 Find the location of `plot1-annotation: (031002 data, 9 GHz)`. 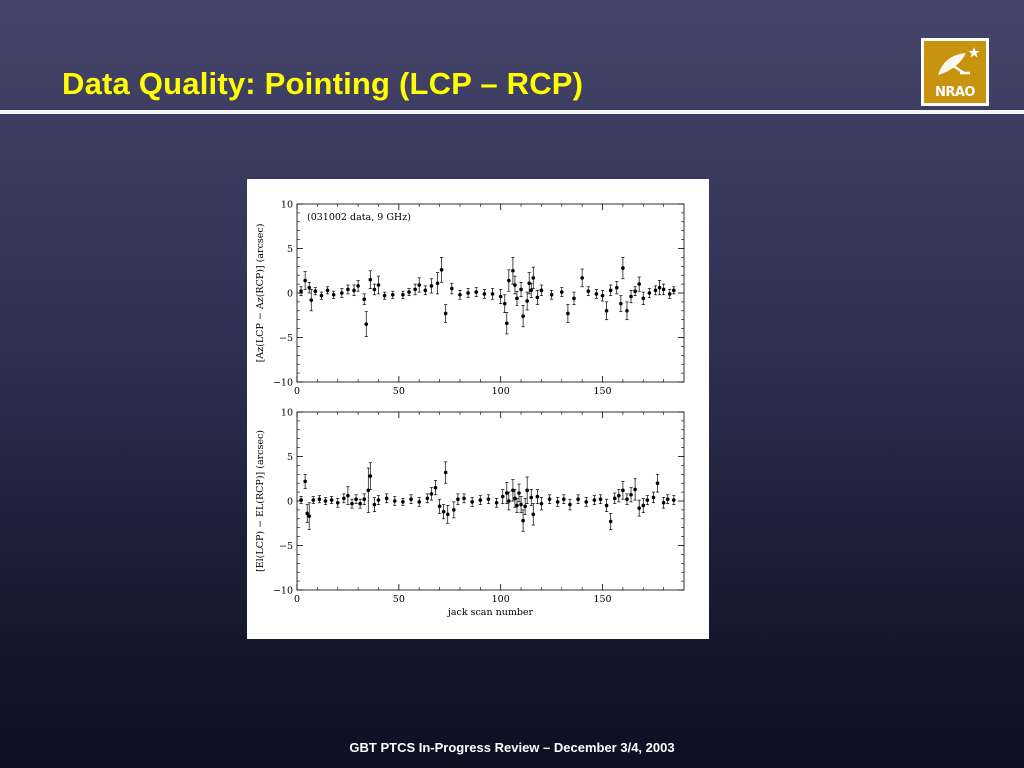

plot1-annotation: (031002 data, 9 GHz) is located at coordinates (359, 217).